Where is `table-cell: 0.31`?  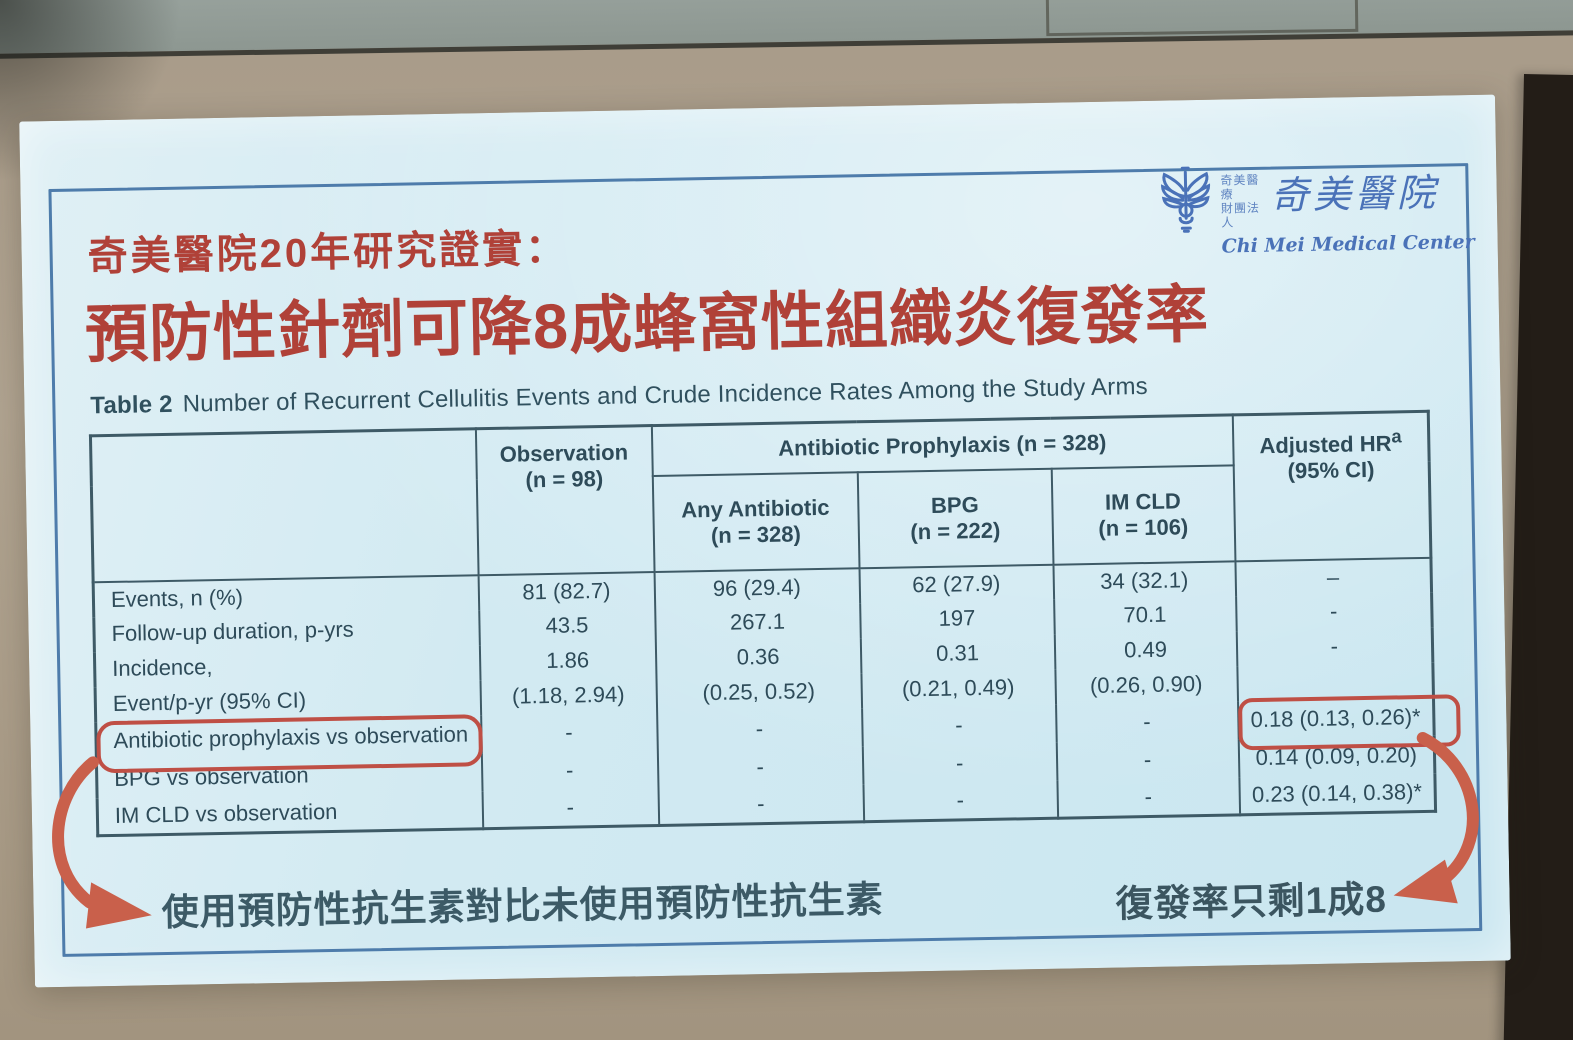 table-cell: 0.31 is located at coordinates (957, 653).